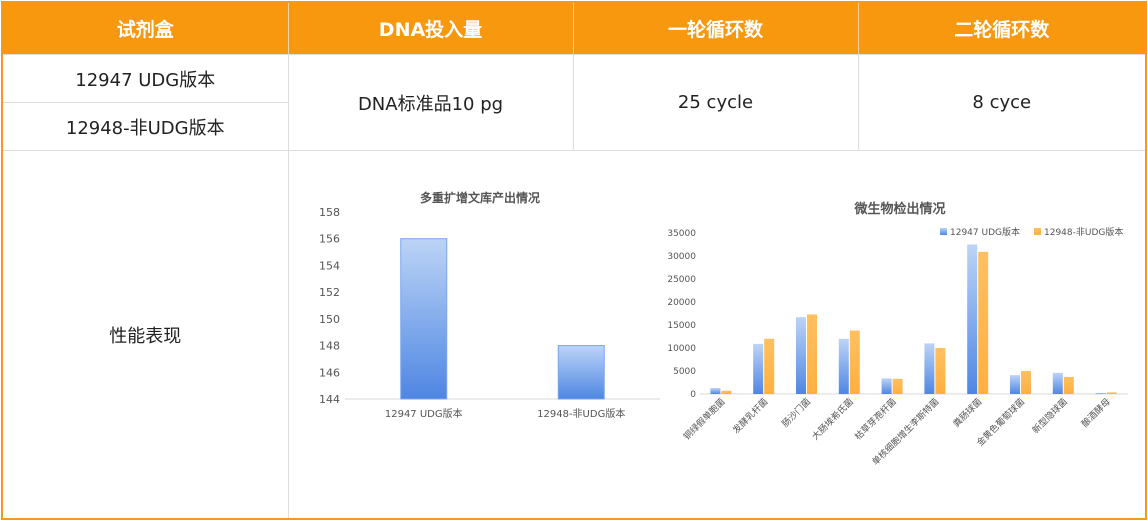  I want to click on header-row: 试剂盒 DNA投入量 一轮循环数 二轮循环数, so click(574, 28).